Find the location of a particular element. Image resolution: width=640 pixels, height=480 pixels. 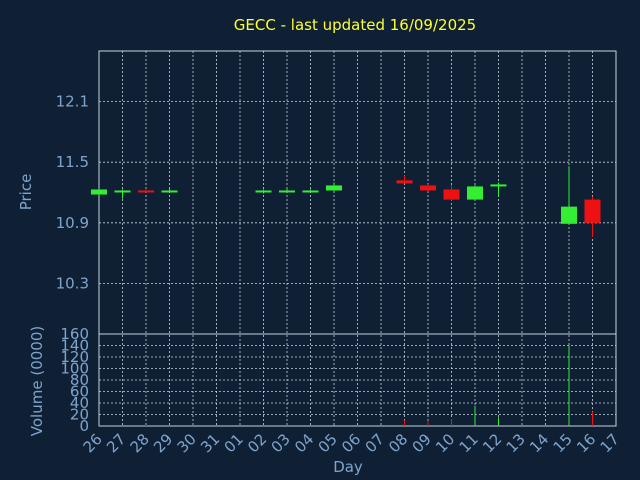

x-tick-label: 02 is located at coordinates (257, 443).